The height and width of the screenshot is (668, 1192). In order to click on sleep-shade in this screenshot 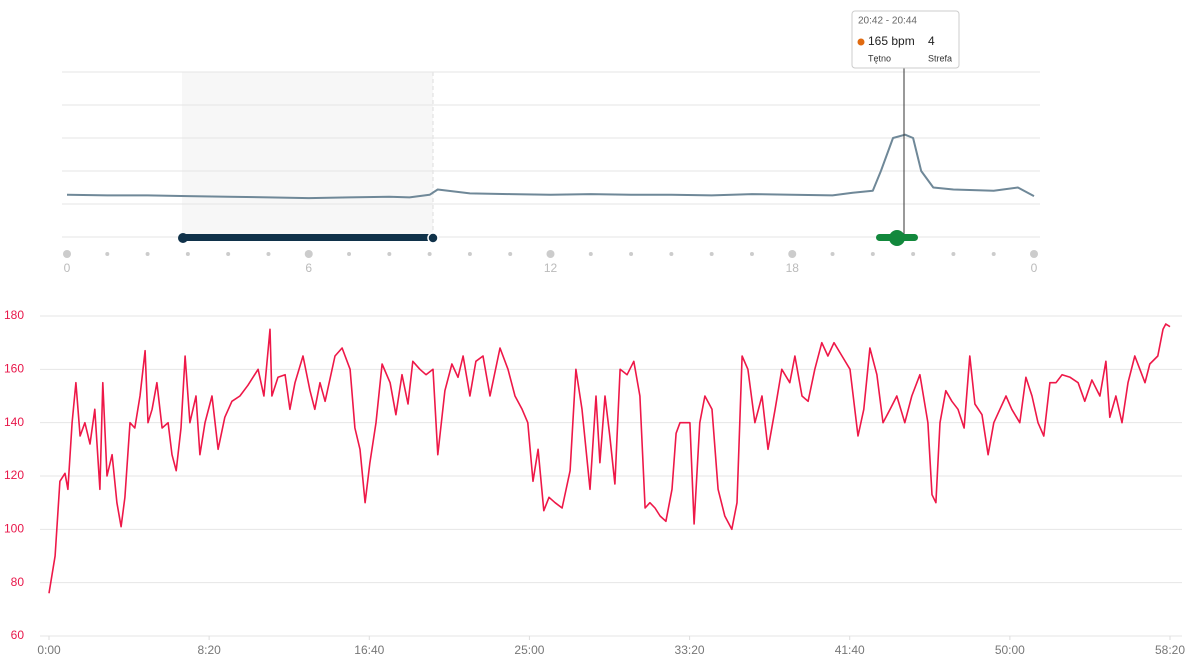, I will do `click(307, 154)`.